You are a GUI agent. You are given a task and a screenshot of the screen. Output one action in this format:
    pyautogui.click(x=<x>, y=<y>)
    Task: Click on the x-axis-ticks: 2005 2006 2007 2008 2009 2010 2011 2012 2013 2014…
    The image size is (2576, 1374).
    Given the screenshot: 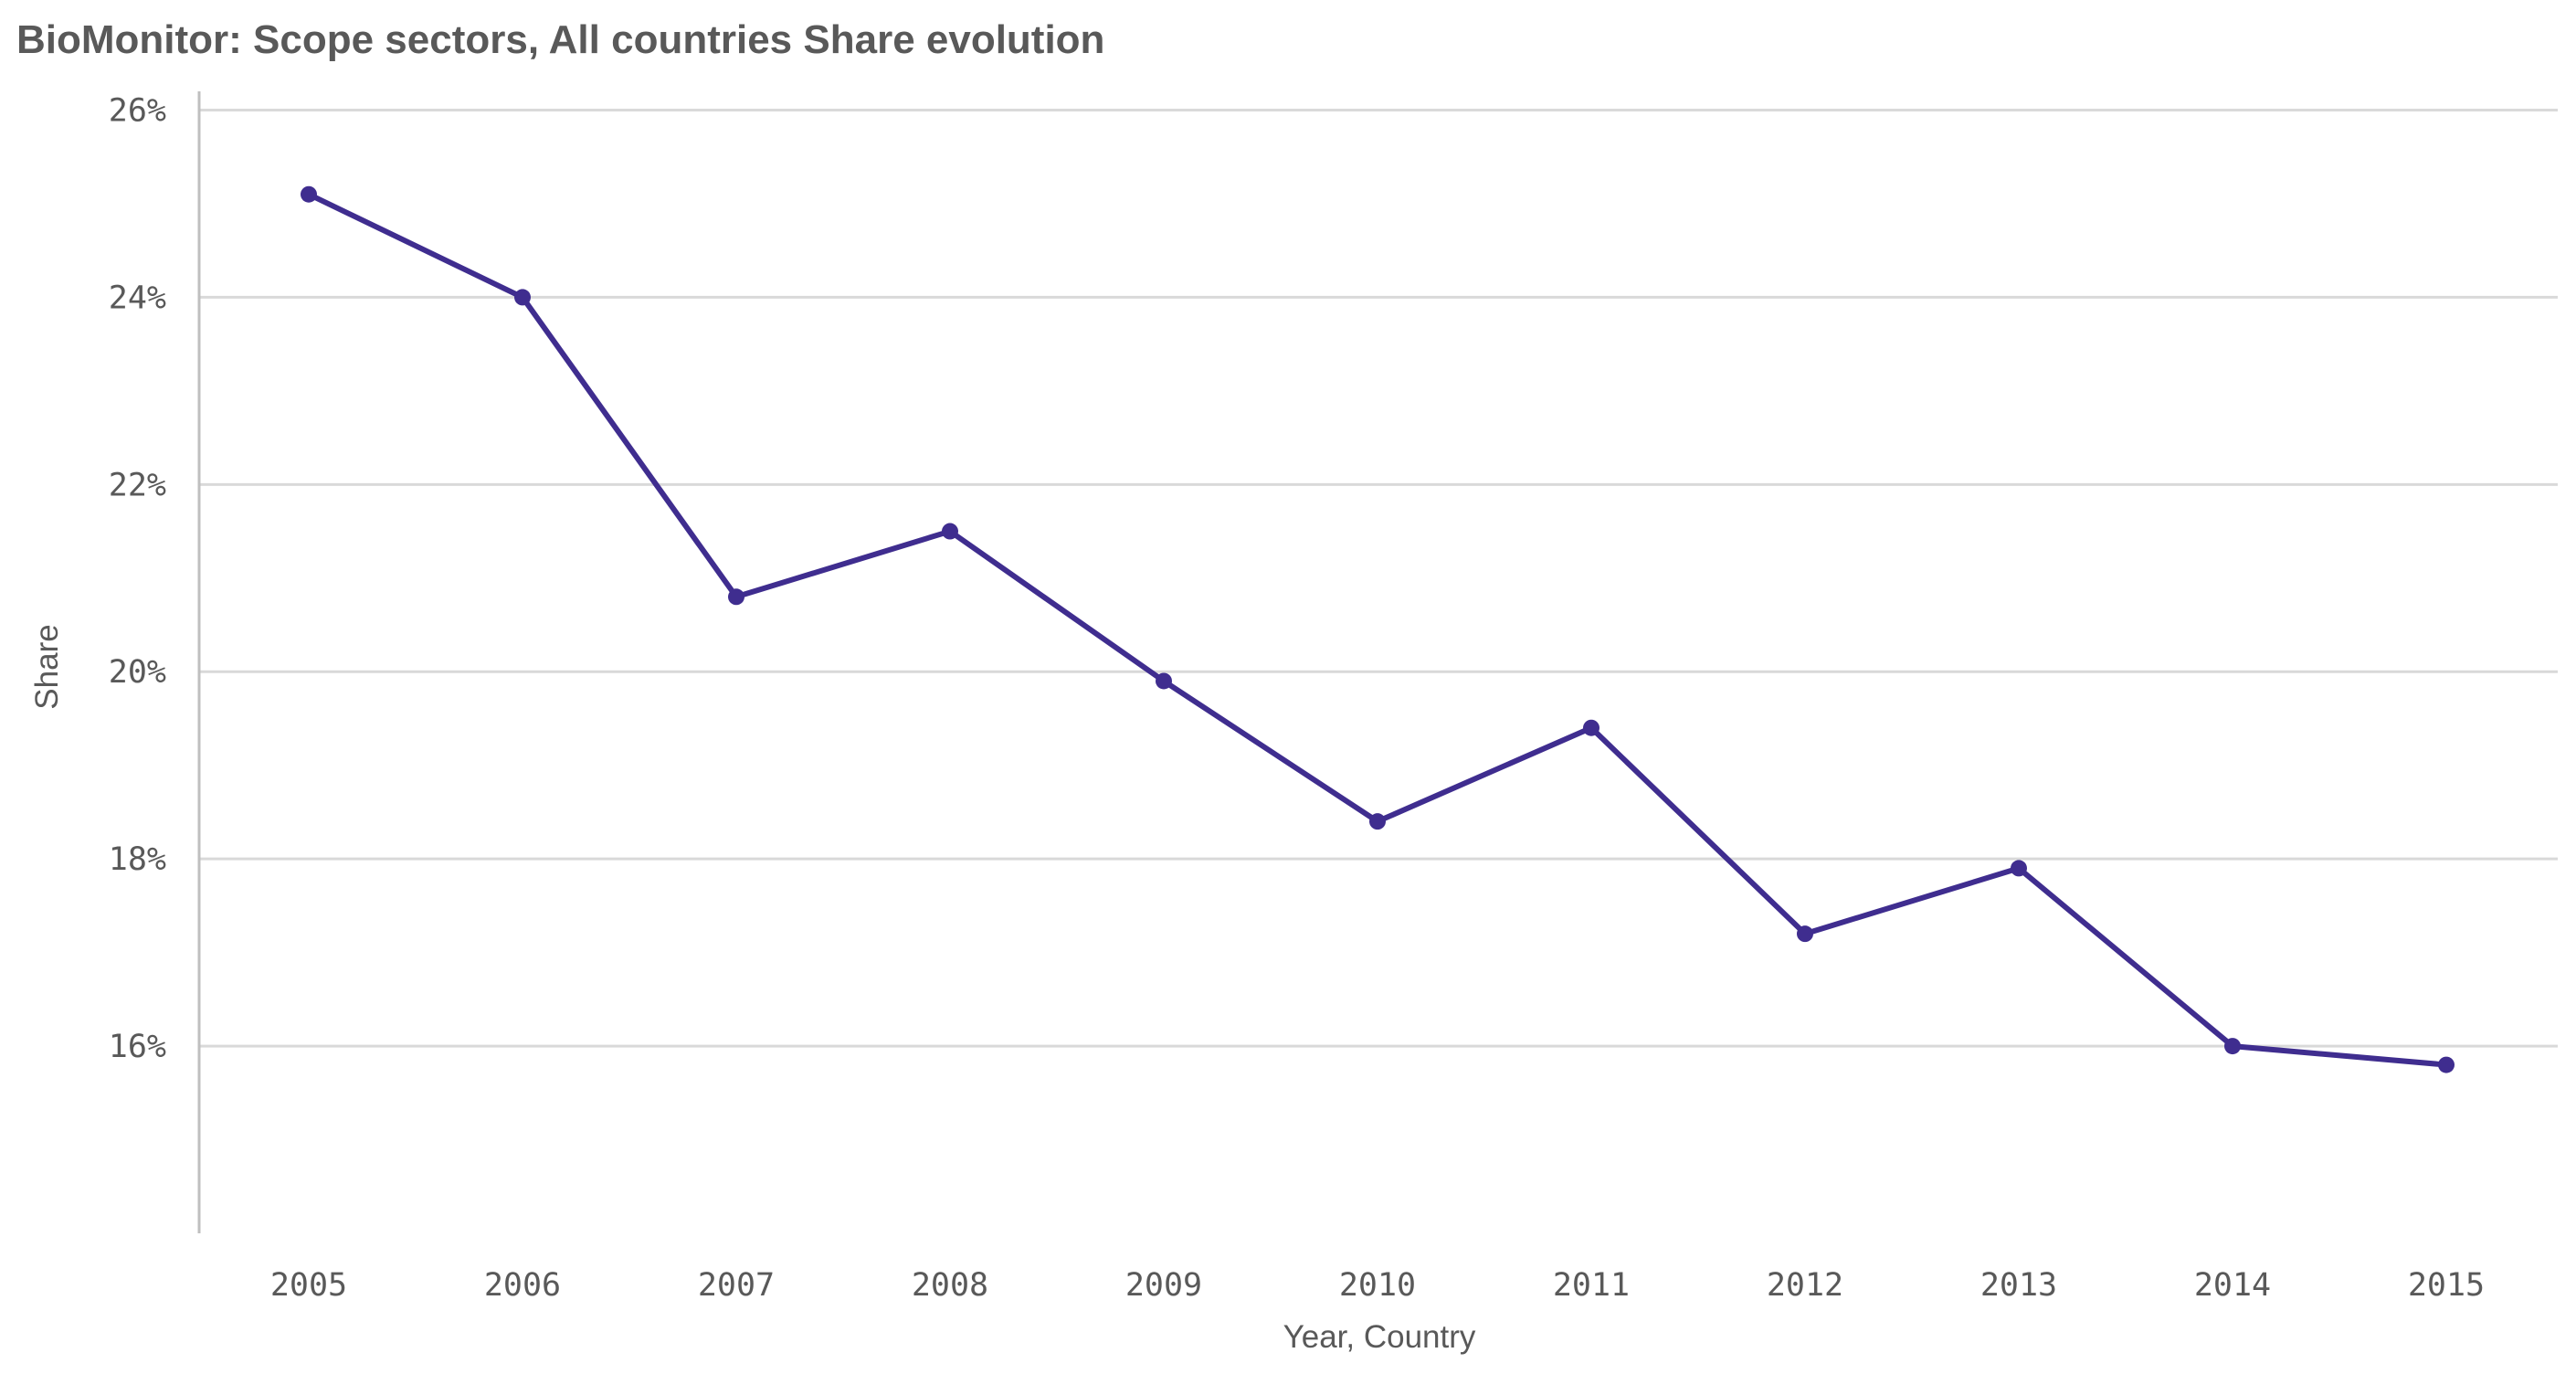 What is the action you would take?
    pyautogui.click(x=1377, y=1285)
    